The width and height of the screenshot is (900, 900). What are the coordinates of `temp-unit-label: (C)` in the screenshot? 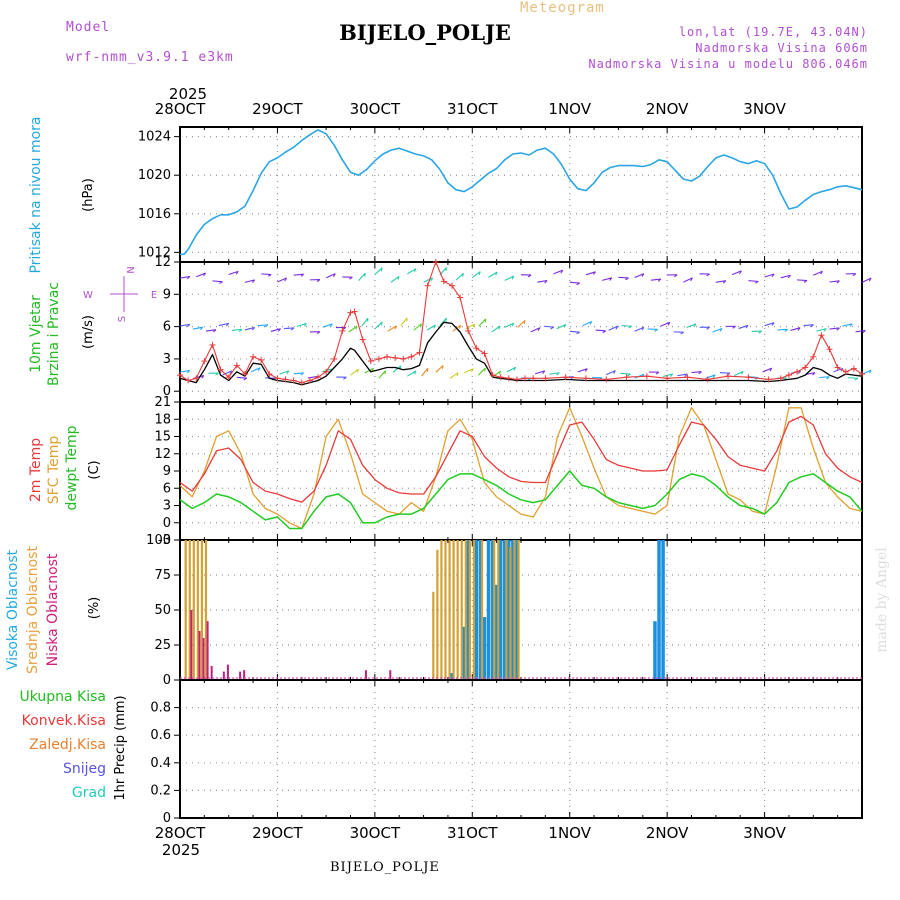 It's located at (94, 469).